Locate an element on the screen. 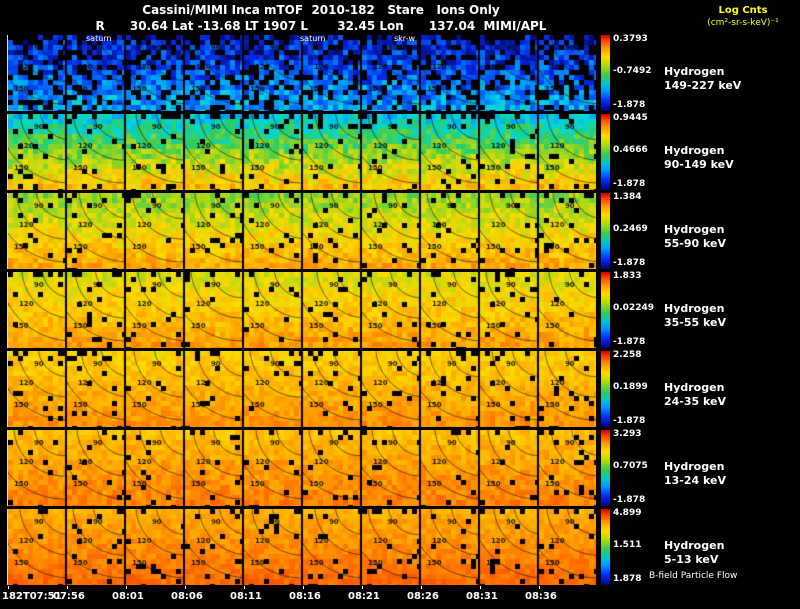 The width and height of the screenshot is (800, 609). energy-band-row-6: 4.899 1.511 1.878 Hydrogen 5-13 keV is located at coordinates (400, 546).